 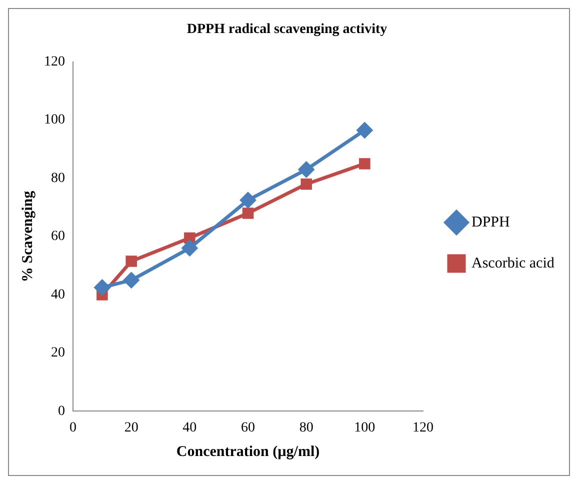 What do you see at coordinates (54, 62) in the screenshot?
I see `y-tick-label: 120` at bounding box center [54, 62].